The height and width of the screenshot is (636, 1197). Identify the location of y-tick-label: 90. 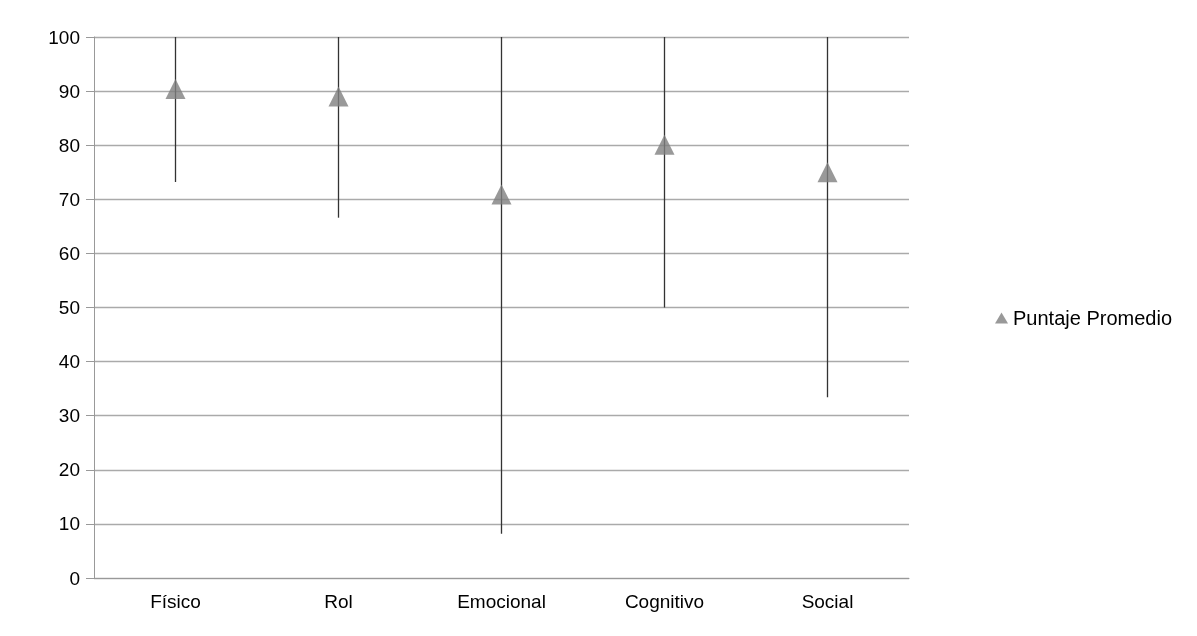
(69, 91).